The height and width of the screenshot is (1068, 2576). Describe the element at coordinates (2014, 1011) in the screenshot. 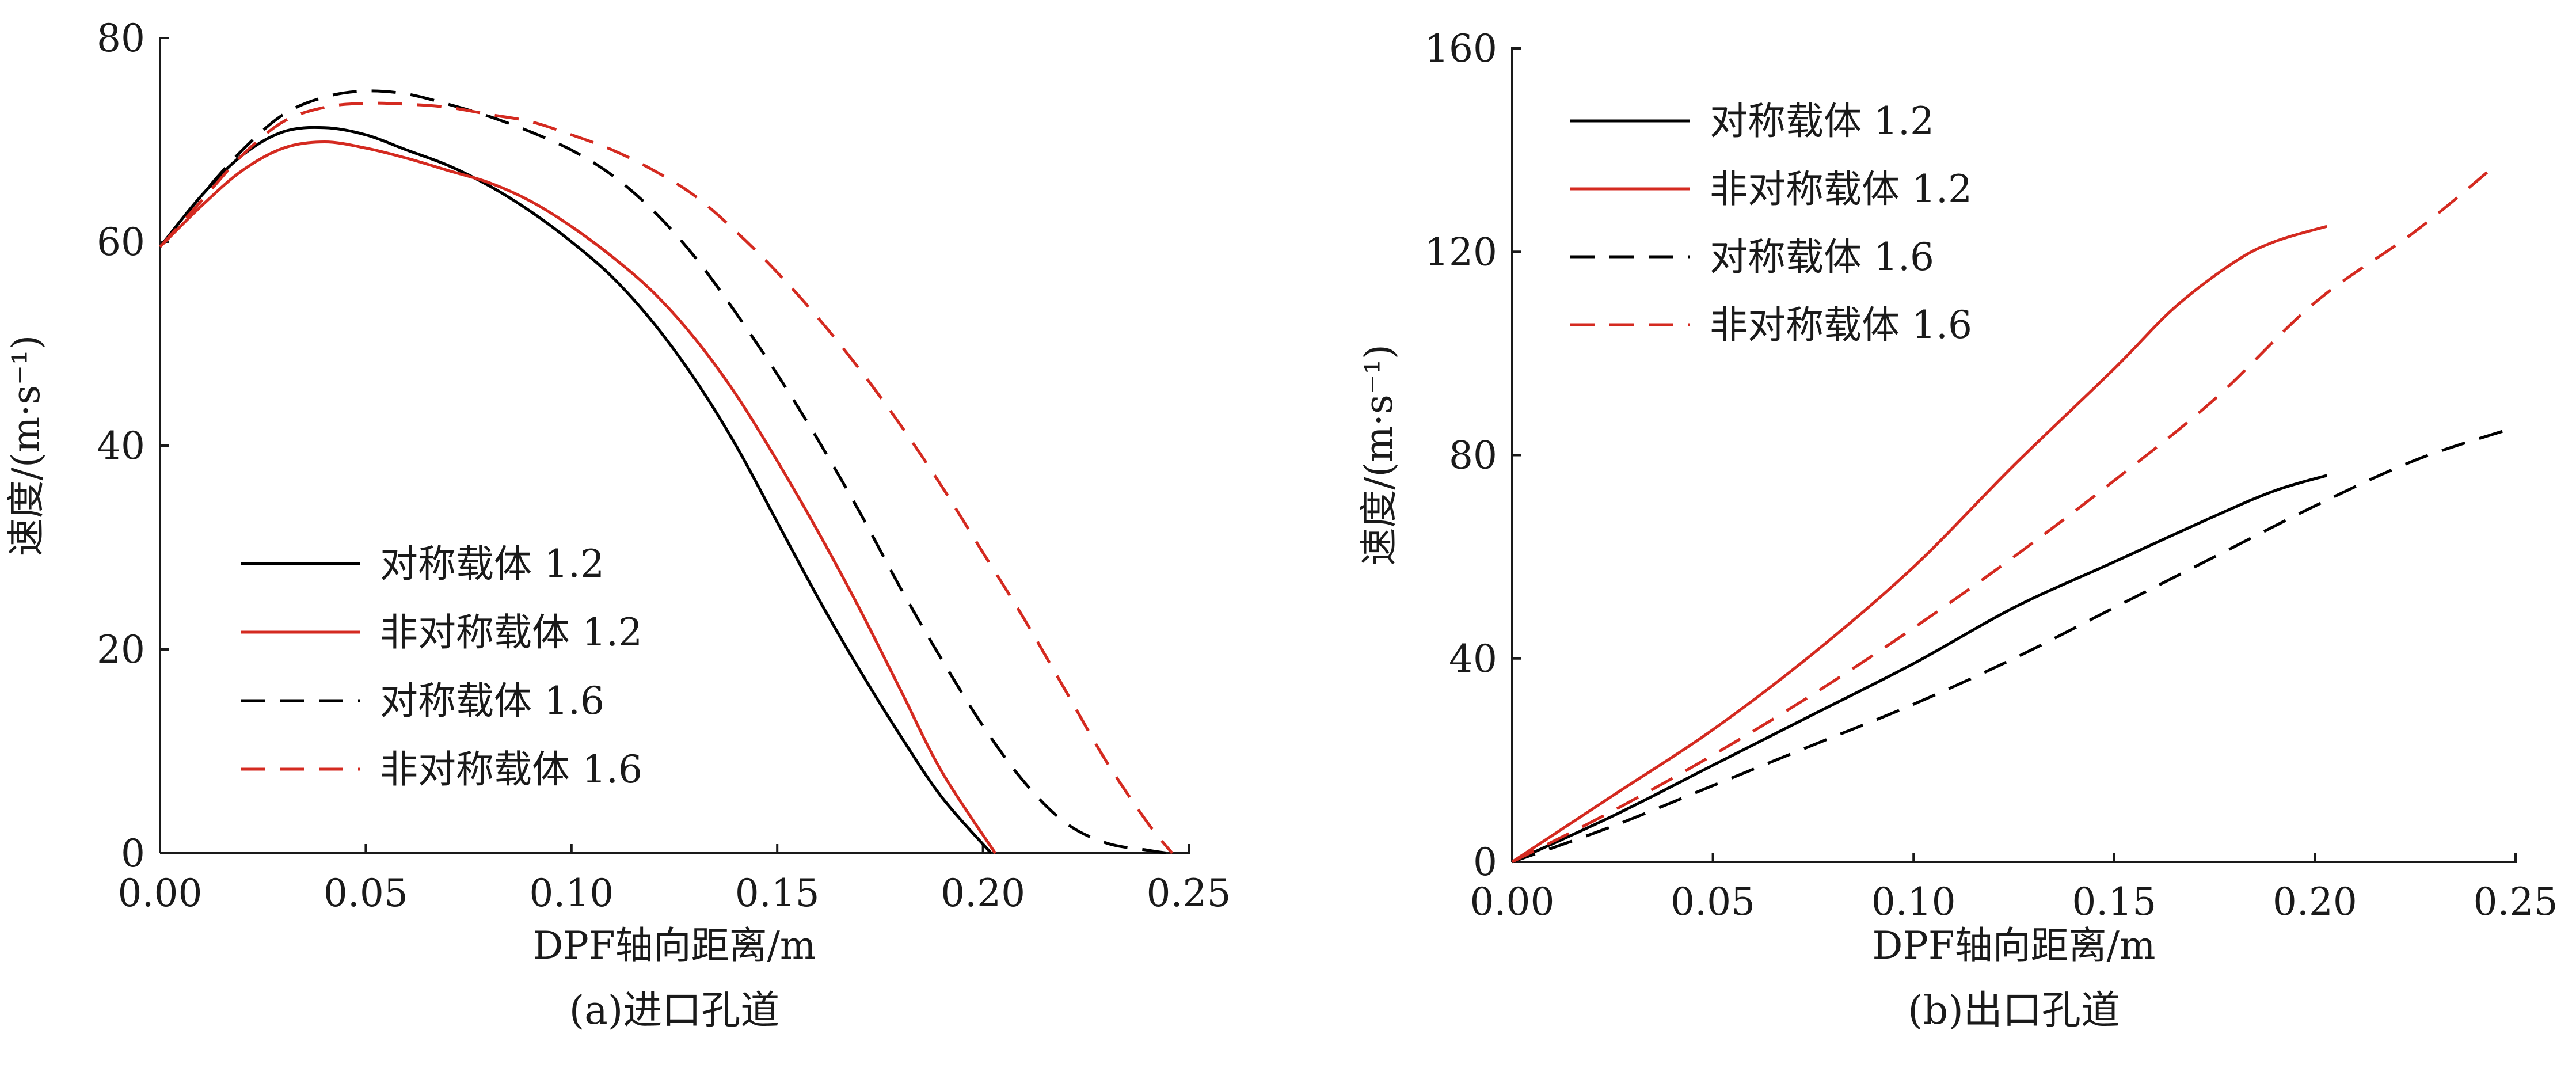

I see `panel-caption: (b)出口孔道` at that location.